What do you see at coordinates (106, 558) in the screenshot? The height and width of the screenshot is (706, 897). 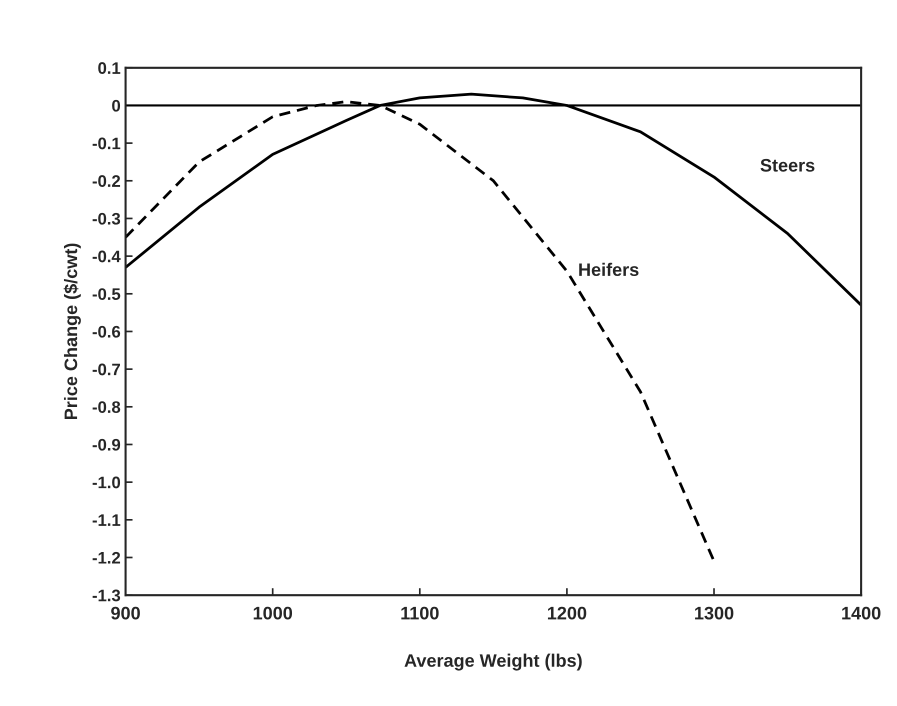 I see `y-tick-label: -1.2` at bounding box center [106, 558].